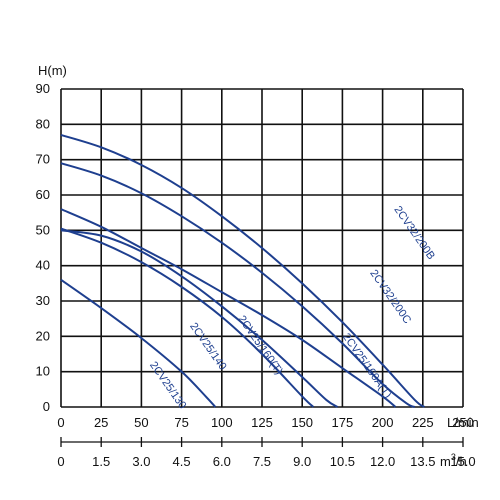 The height and width of the screenshot is (500, 500). Describe the element at coordinates (43, 123) in the screenshot. I see `y-tick-label: 80` at that location.